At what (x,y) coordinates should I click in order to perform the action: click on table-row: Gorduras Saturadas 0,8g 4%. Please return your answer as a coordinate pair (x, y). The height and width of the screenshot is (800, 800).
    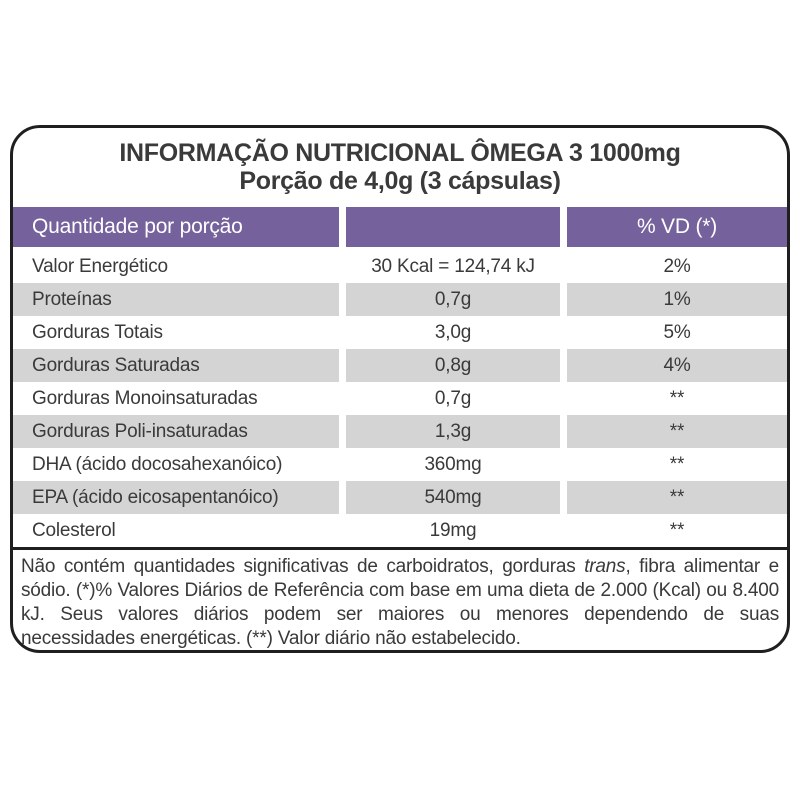
    Looking at the image, I should click on (400, 365).